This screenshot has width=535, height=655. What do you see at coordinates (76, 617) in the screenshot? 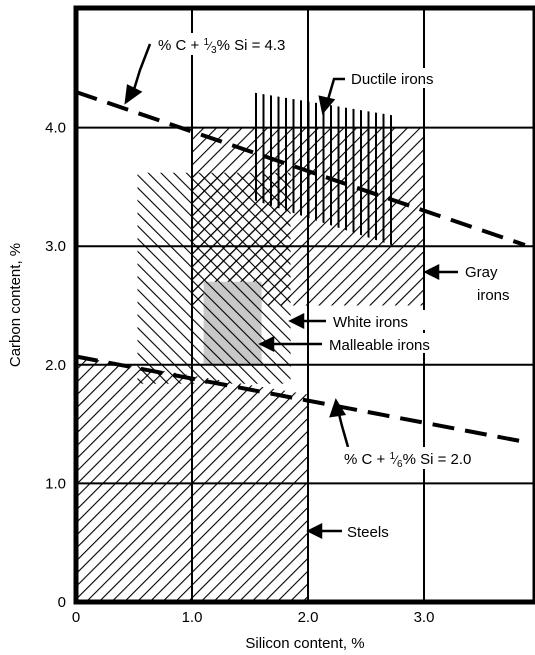
I see `x-tick-label: 0` at bounding box center [76, 617].